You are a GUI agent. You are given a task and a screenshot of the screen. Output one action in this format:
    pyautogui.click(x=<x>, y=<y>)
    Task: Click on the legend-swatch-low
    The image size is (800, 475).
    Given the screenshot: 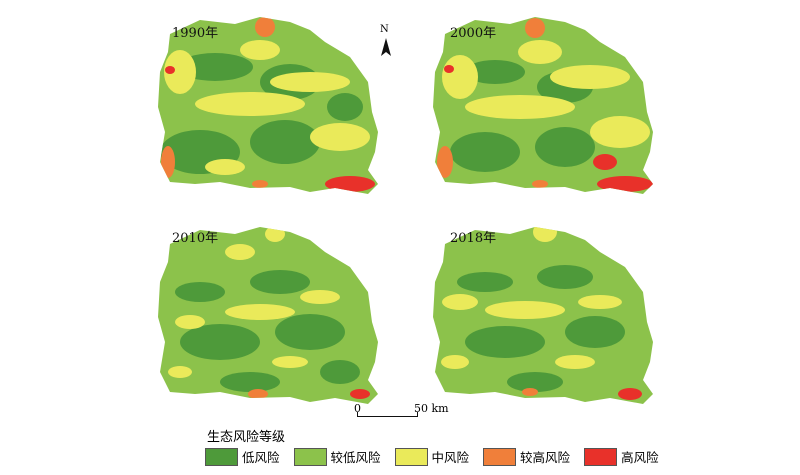 What is the action you would take?
    pyautogui.click(x=221, y=456)
    